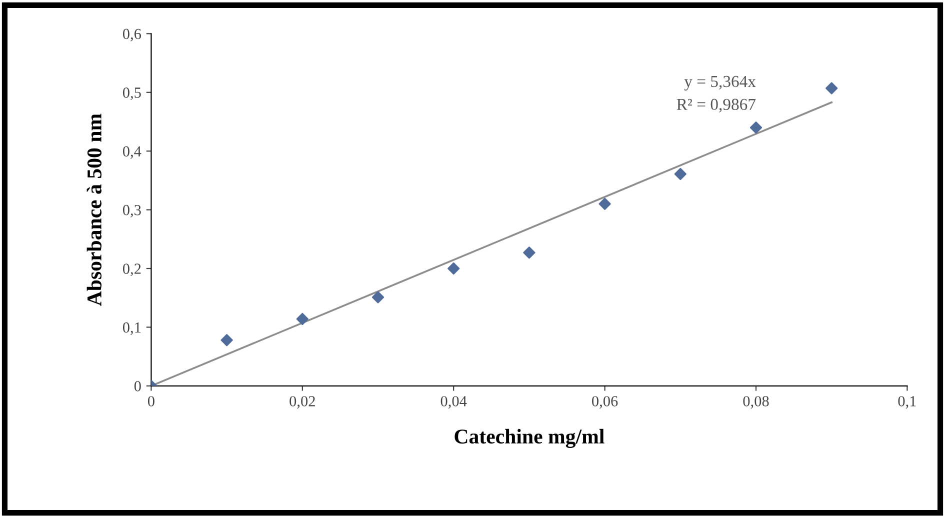 The width and height of the screenshot is (945, 518). What do you see at coordinates (720, 83) in the screenshot?
I see `annotation: y = 5,364x` at bounding box center [720, 83].